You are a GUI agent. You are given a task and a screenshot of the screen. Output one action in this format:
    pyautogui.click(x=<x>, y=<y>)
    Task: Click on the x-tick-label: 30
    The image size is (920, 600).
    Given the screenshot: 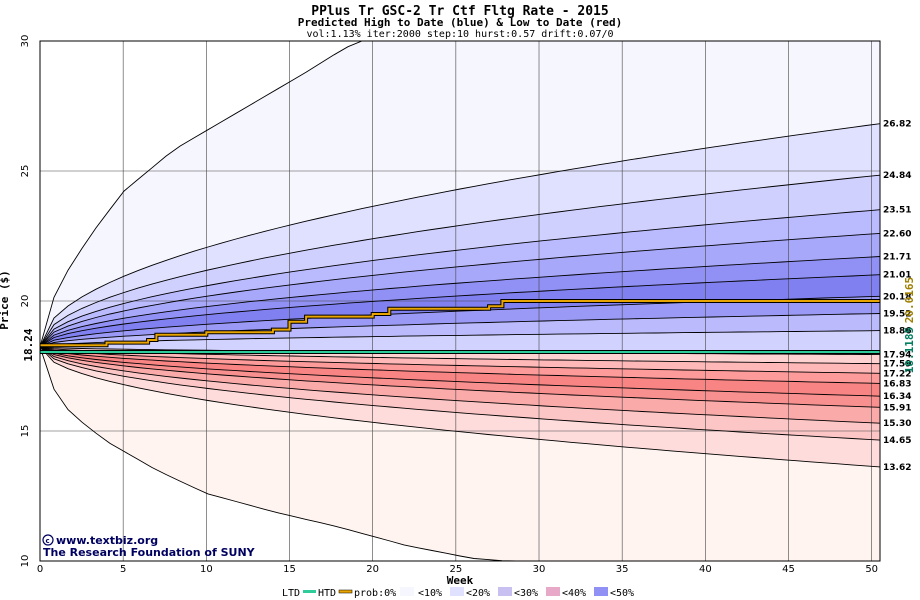 What is the action you would take?
    pyautogui.click(x=539, y=569)
    